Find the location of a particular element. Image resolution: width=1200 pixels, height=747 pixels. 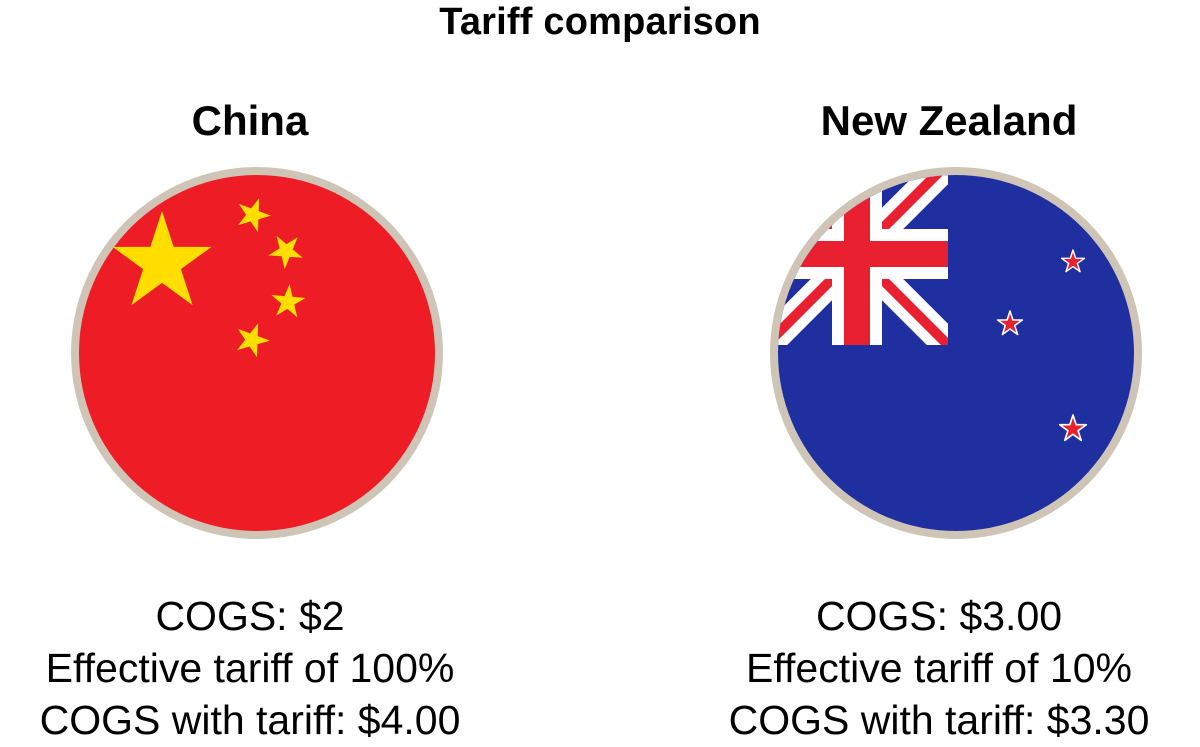

cogs-with-tariff-value: COGS with tariff: $3.30 is located at coordinates (939, 720).